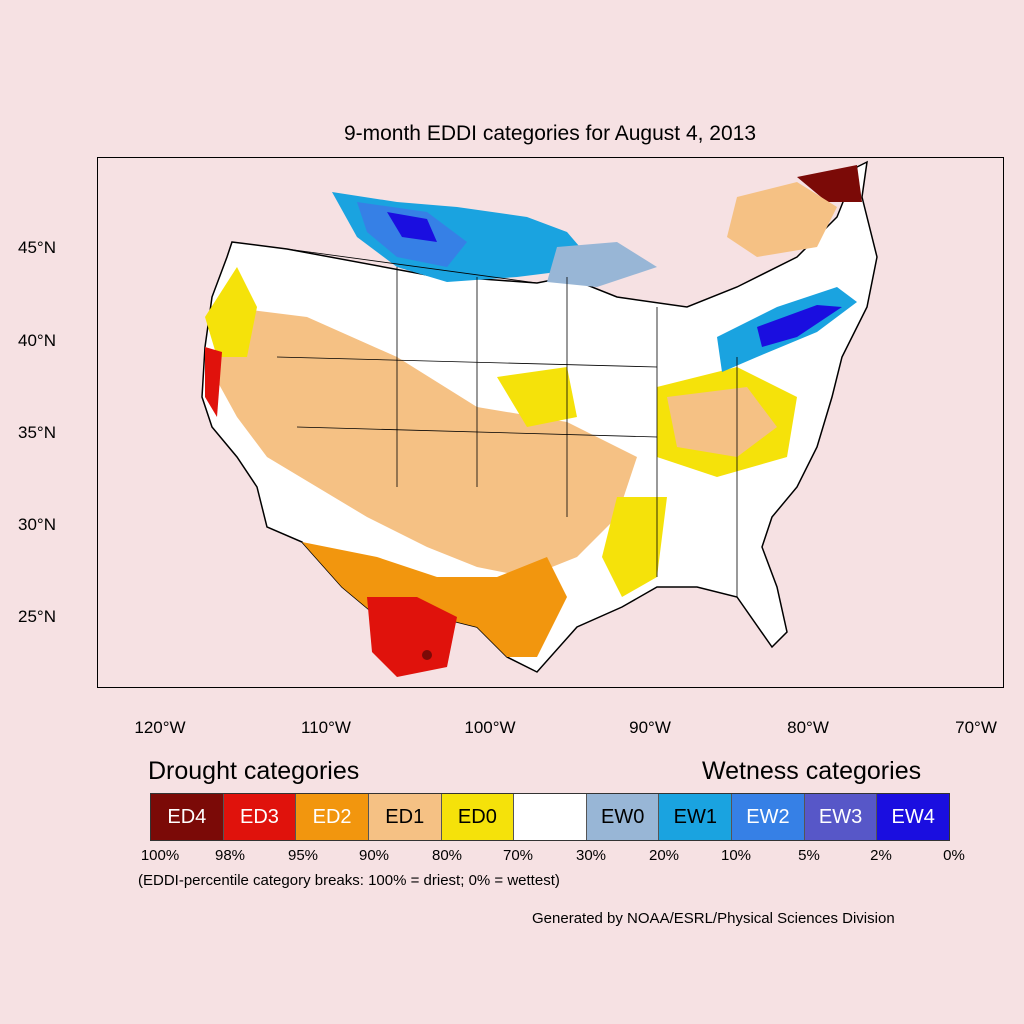  I want to click on x-label-90w: 90°W, so click(650, 727).